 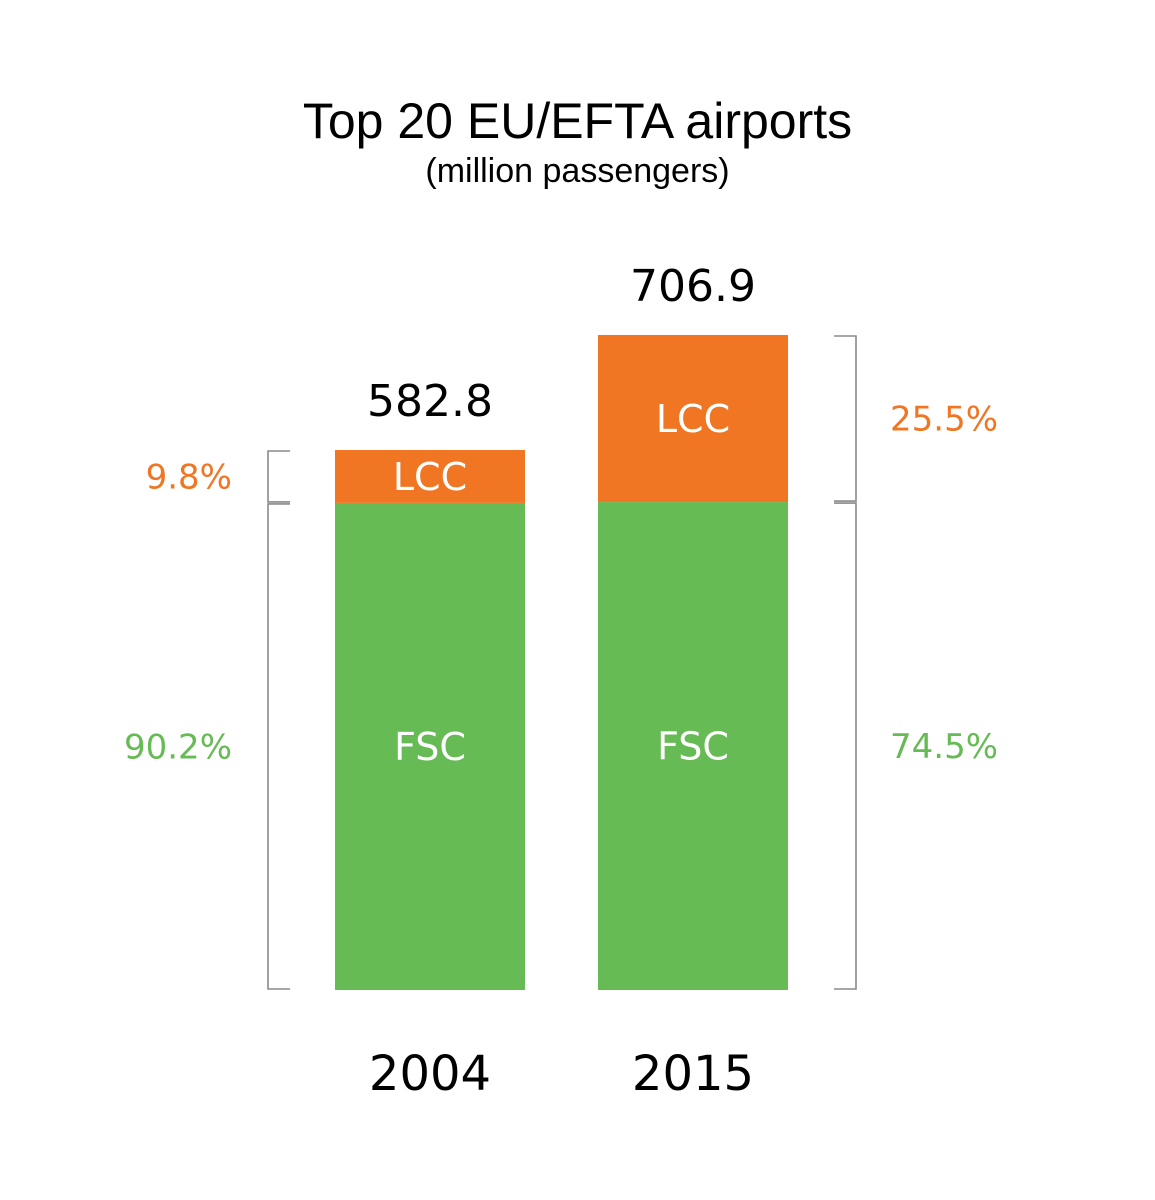 I want to click on share-bracket-fsc-2004, so click(x=278, y=746).